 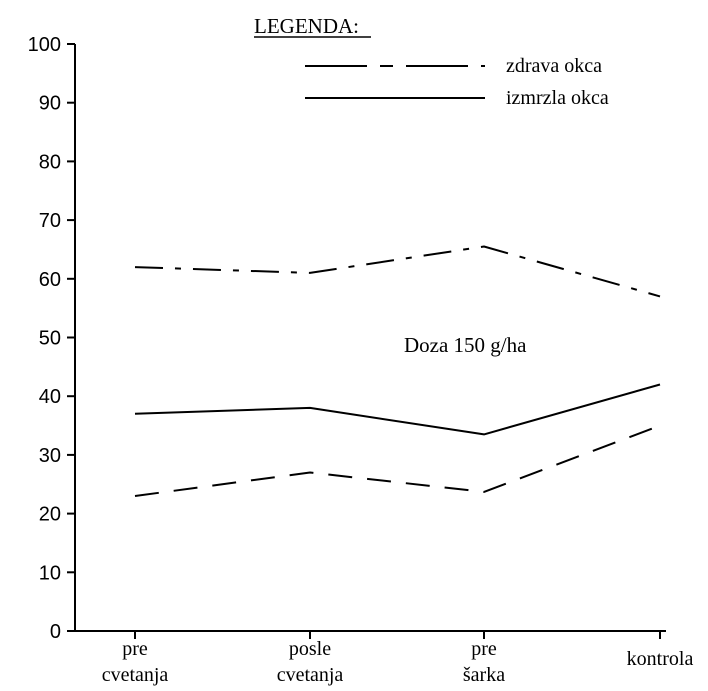 I want to click on y-tick-label: 70, so click(x=50, y=221).